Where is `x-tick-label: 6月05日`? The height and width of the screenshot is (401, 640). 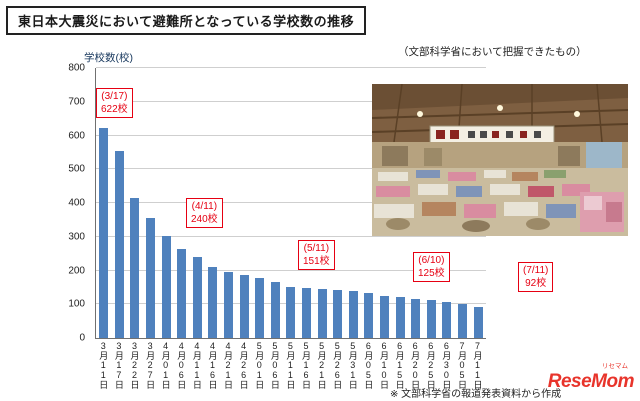 x-tick-label: 6月05日 is located at coordinates (368, 365).